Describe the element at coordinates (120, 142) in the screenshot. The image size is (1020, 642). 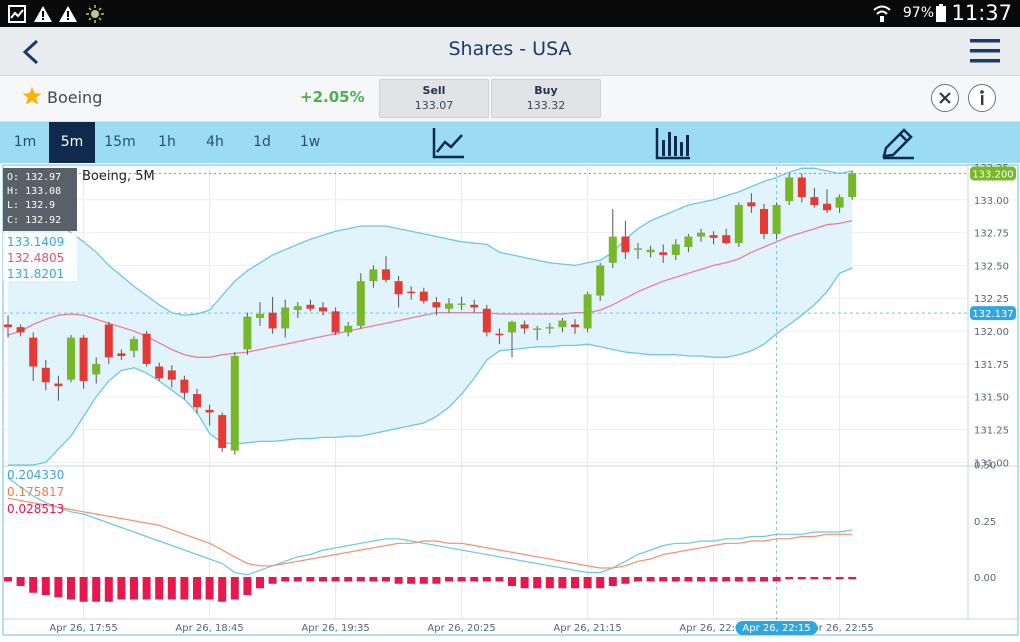
I see `tab-15m: 15m` at that location.